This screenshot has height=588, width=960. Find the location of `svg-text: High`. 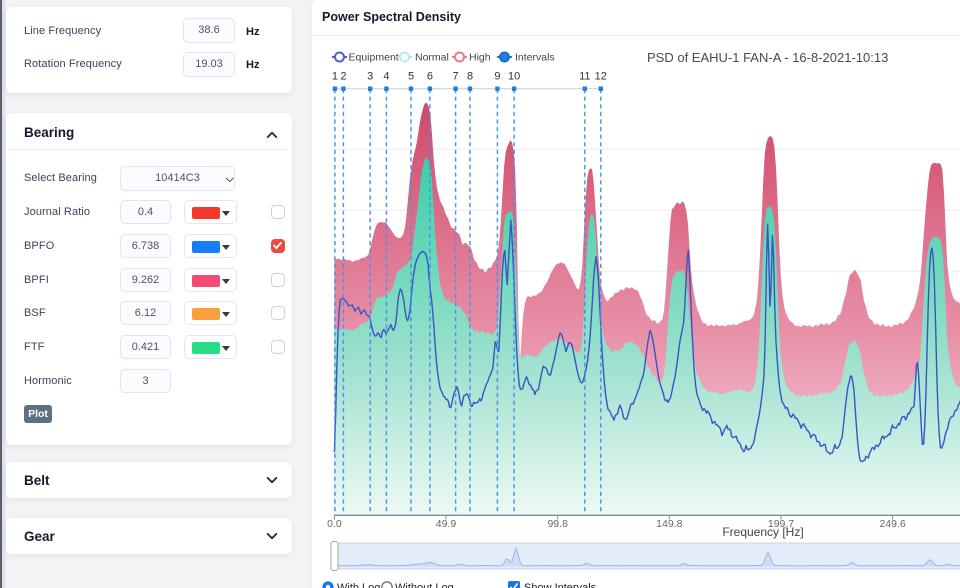

svg-text: High is located at coordinates (480, 58).